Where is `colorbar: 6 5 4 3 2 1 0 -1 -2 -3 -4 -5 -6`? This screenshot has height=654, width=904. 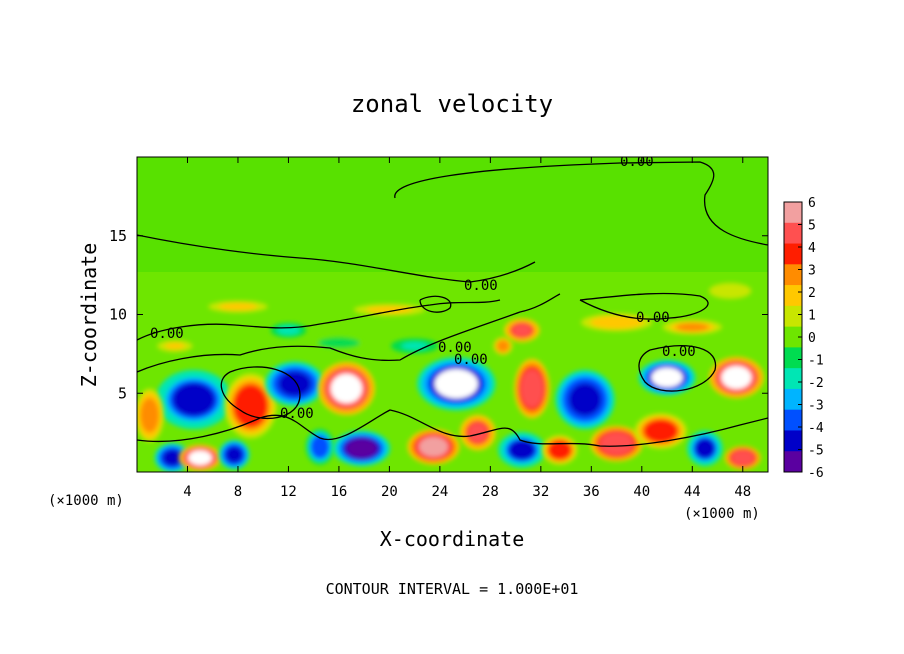
colorbar: 6 5 4 3 2 1 0 -1 -2 -3 -4 -5 -6 is located at coordinates (803, 338).